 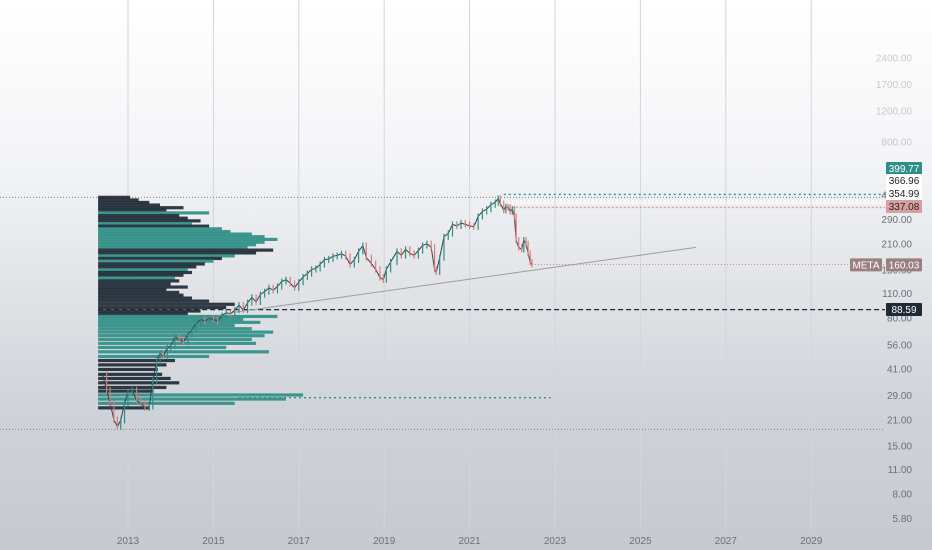 What do you see at coordinates (213, 541) in the screenshot?
I see `x-tick-label: 2015` at bounding box center [213, 541].